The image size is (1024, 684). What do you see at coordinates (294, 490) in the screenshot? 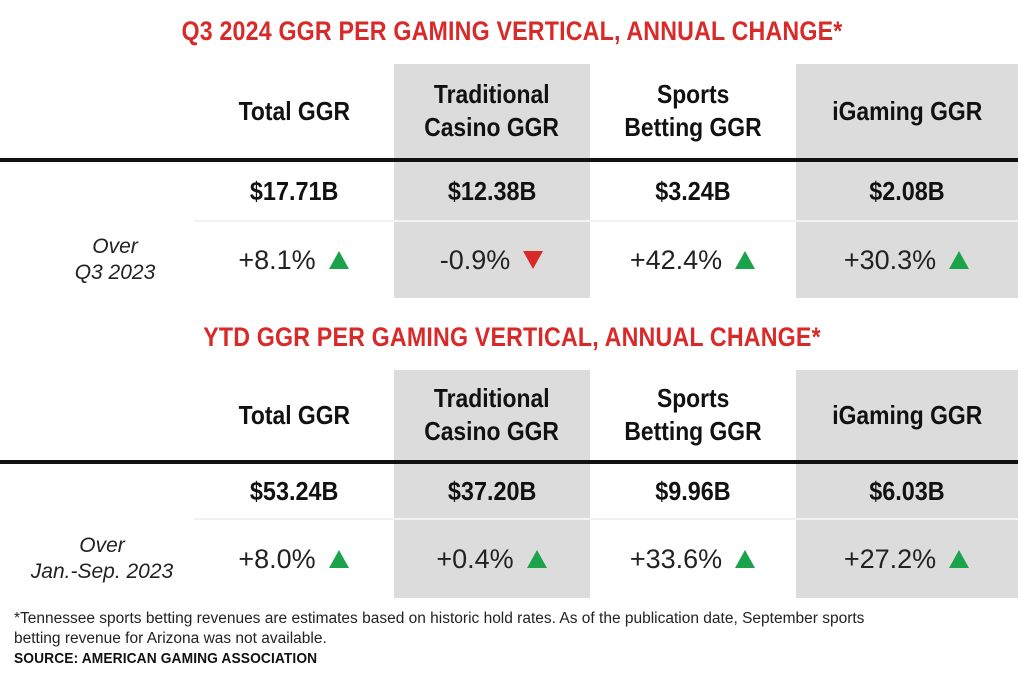
I see `value-total: $53.24B` at bounding box center [294, 490].